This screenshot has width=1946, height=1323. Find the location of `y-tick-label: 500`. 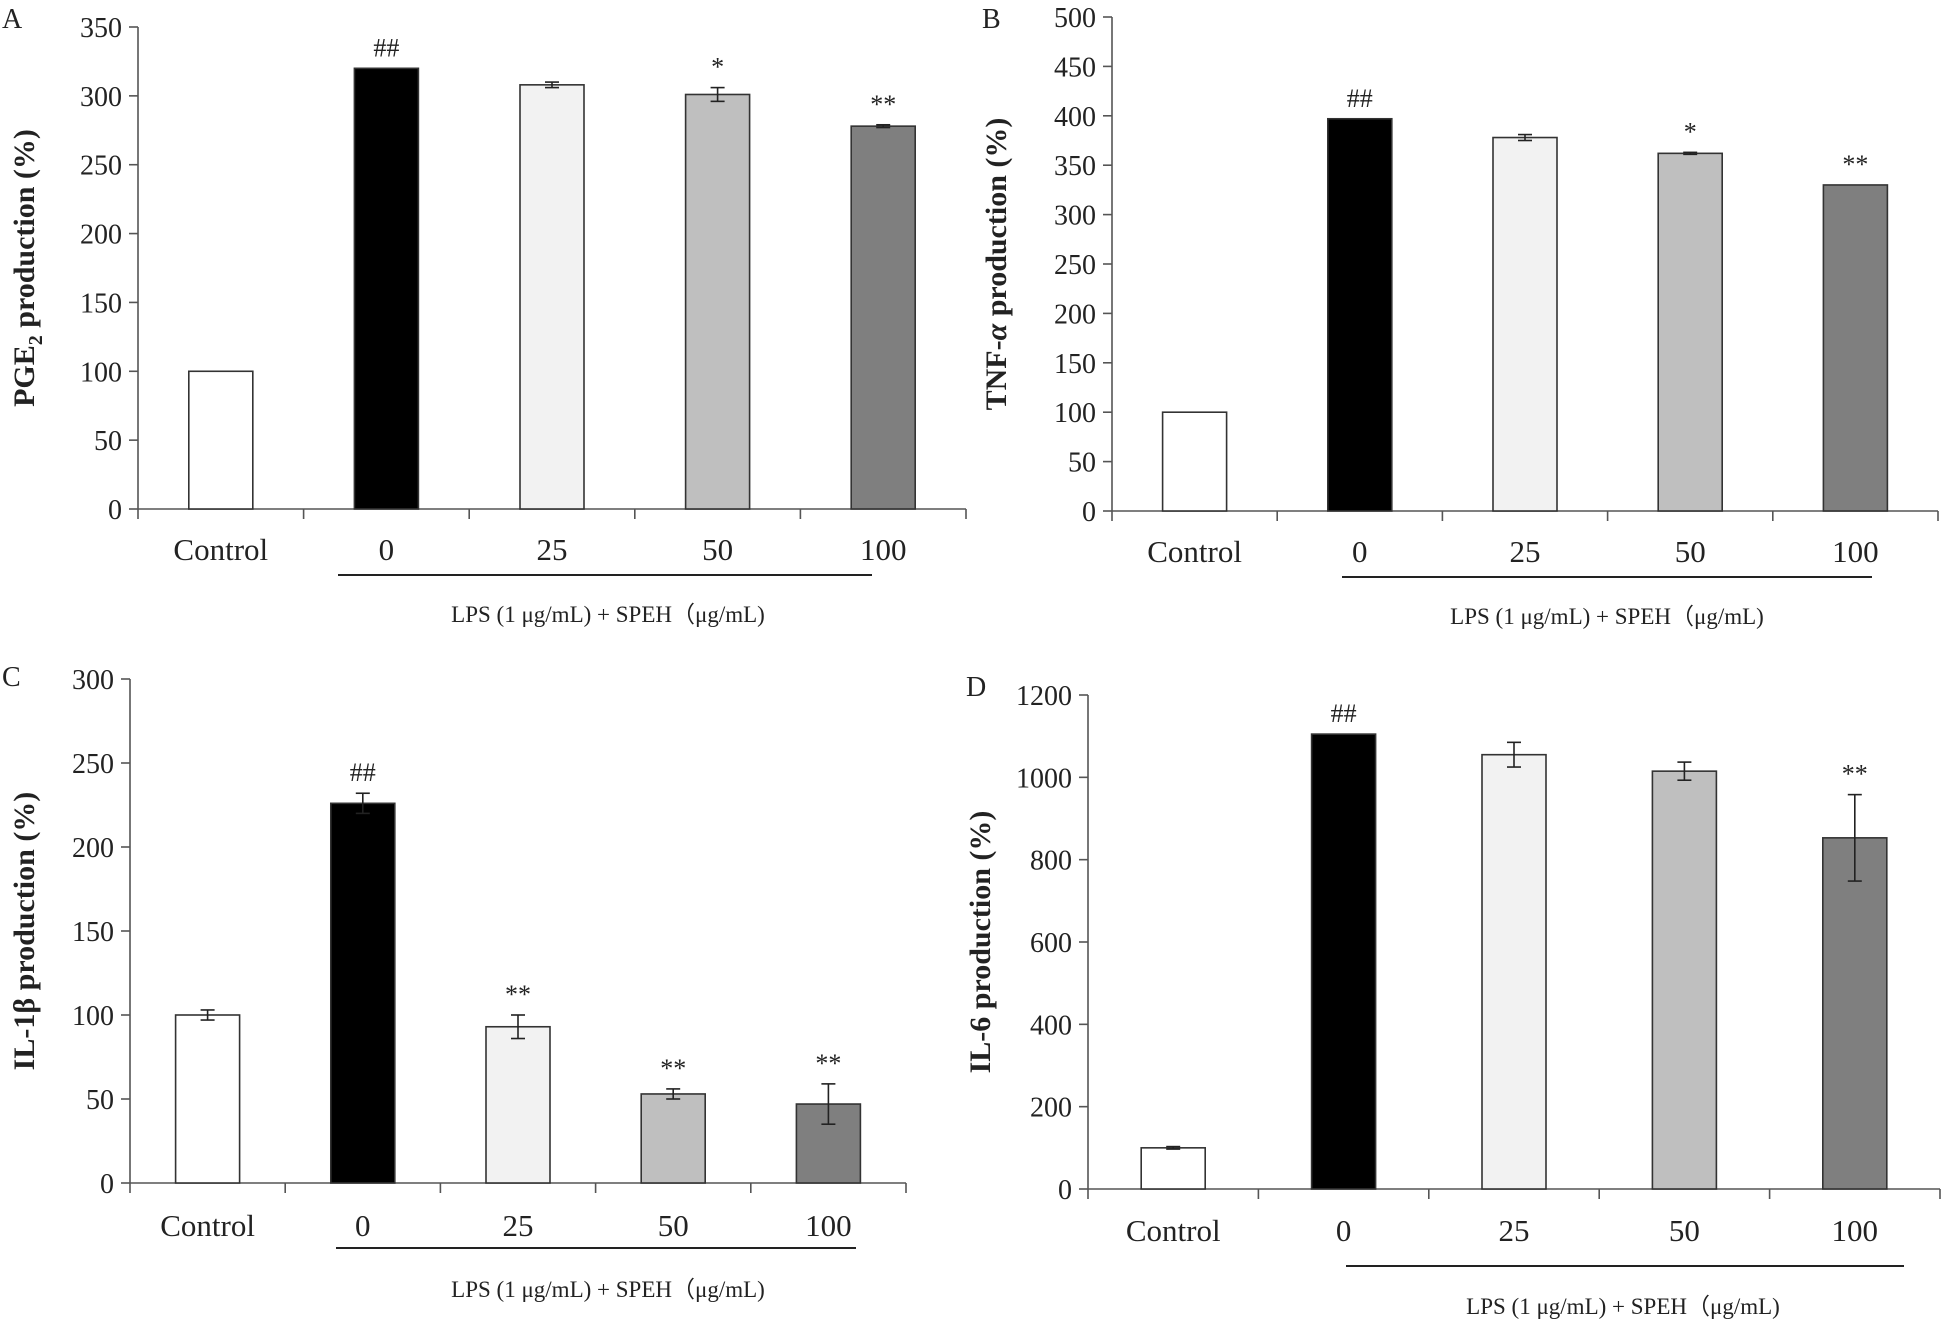

y-tick-label: 500 is located at coordinates (1075, 18).